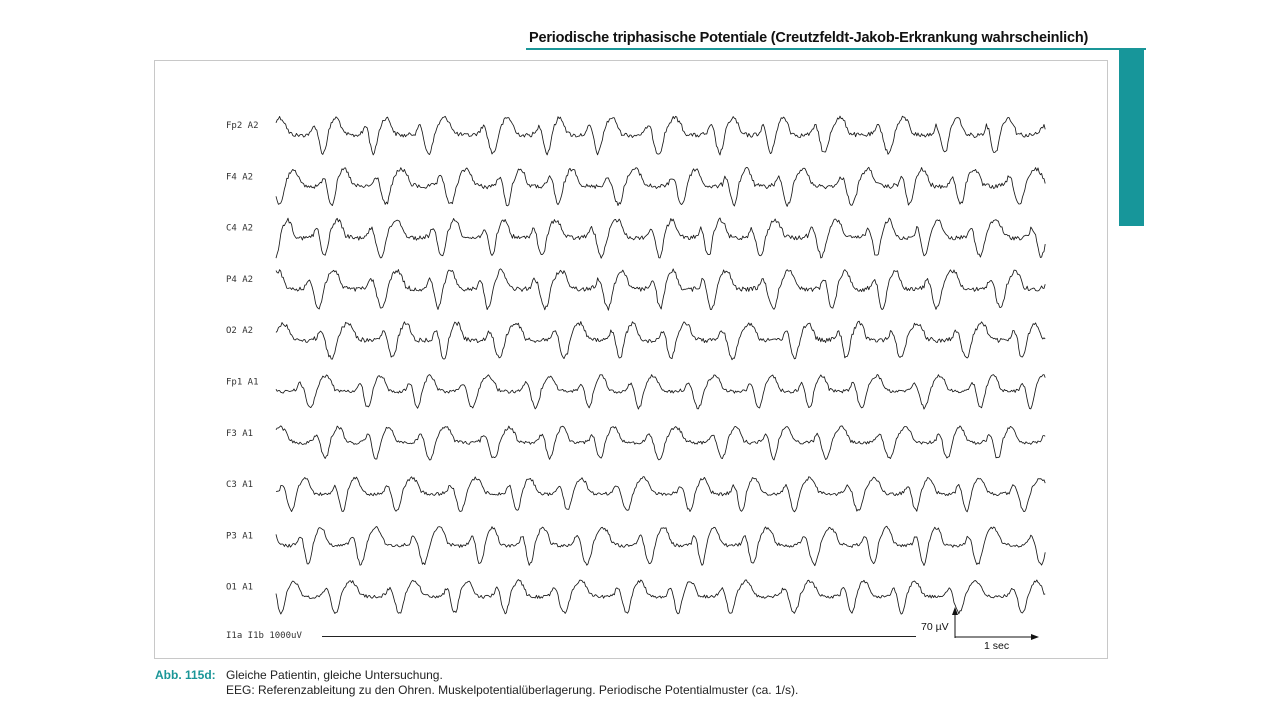  I want to click on channel-label: F3 A1, so click(239, 434).